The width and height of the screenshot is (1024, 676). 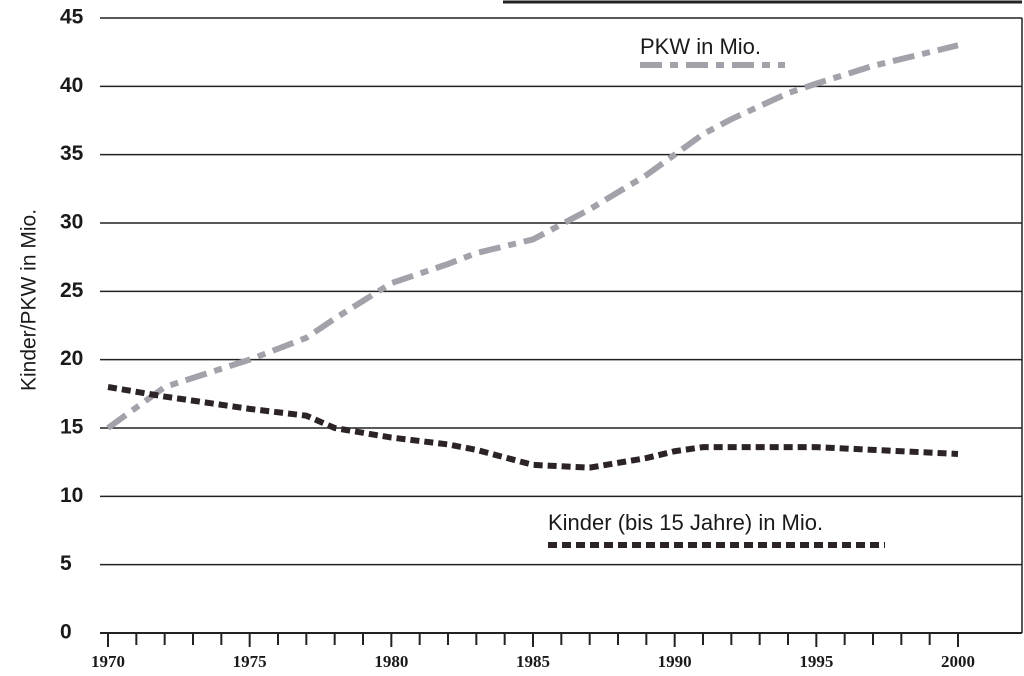 What do you see at coordinates (71, 358) in the screenshot?
I see `y-tick-label: 20` at bounding box center [71, 358].